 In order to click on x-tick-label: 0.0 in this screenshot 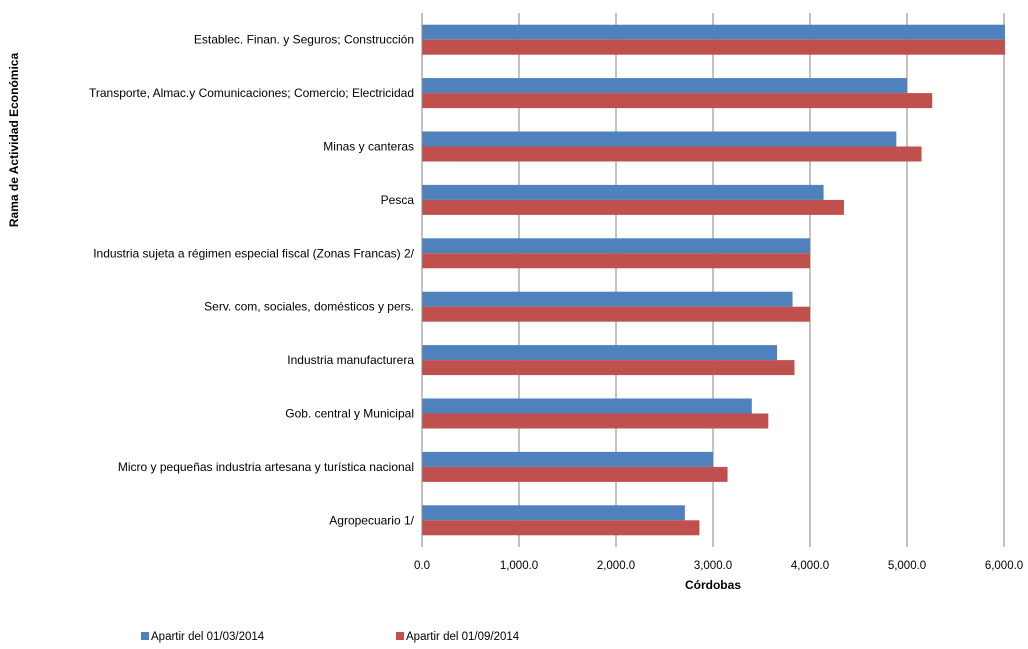, I will do `click(422, 566)`.